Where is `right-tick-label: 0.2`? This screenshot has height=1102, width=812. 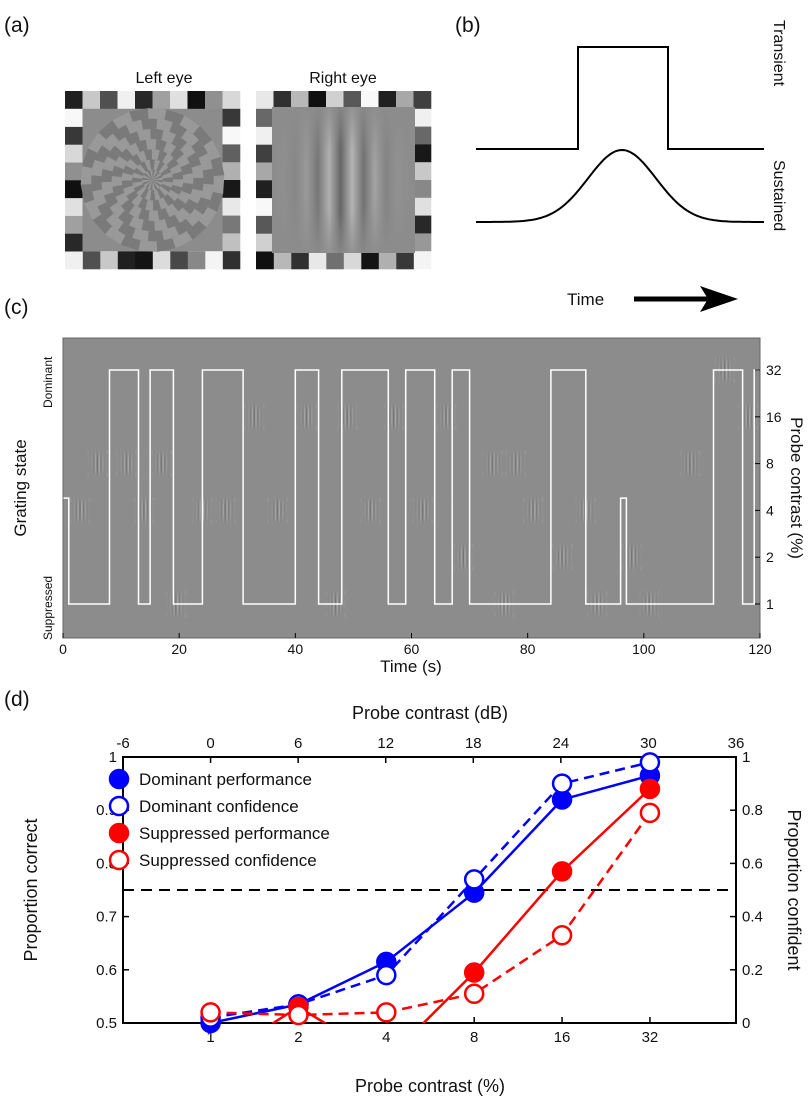
right-tick-label: 0.2 is located at coordinates (752, 970).